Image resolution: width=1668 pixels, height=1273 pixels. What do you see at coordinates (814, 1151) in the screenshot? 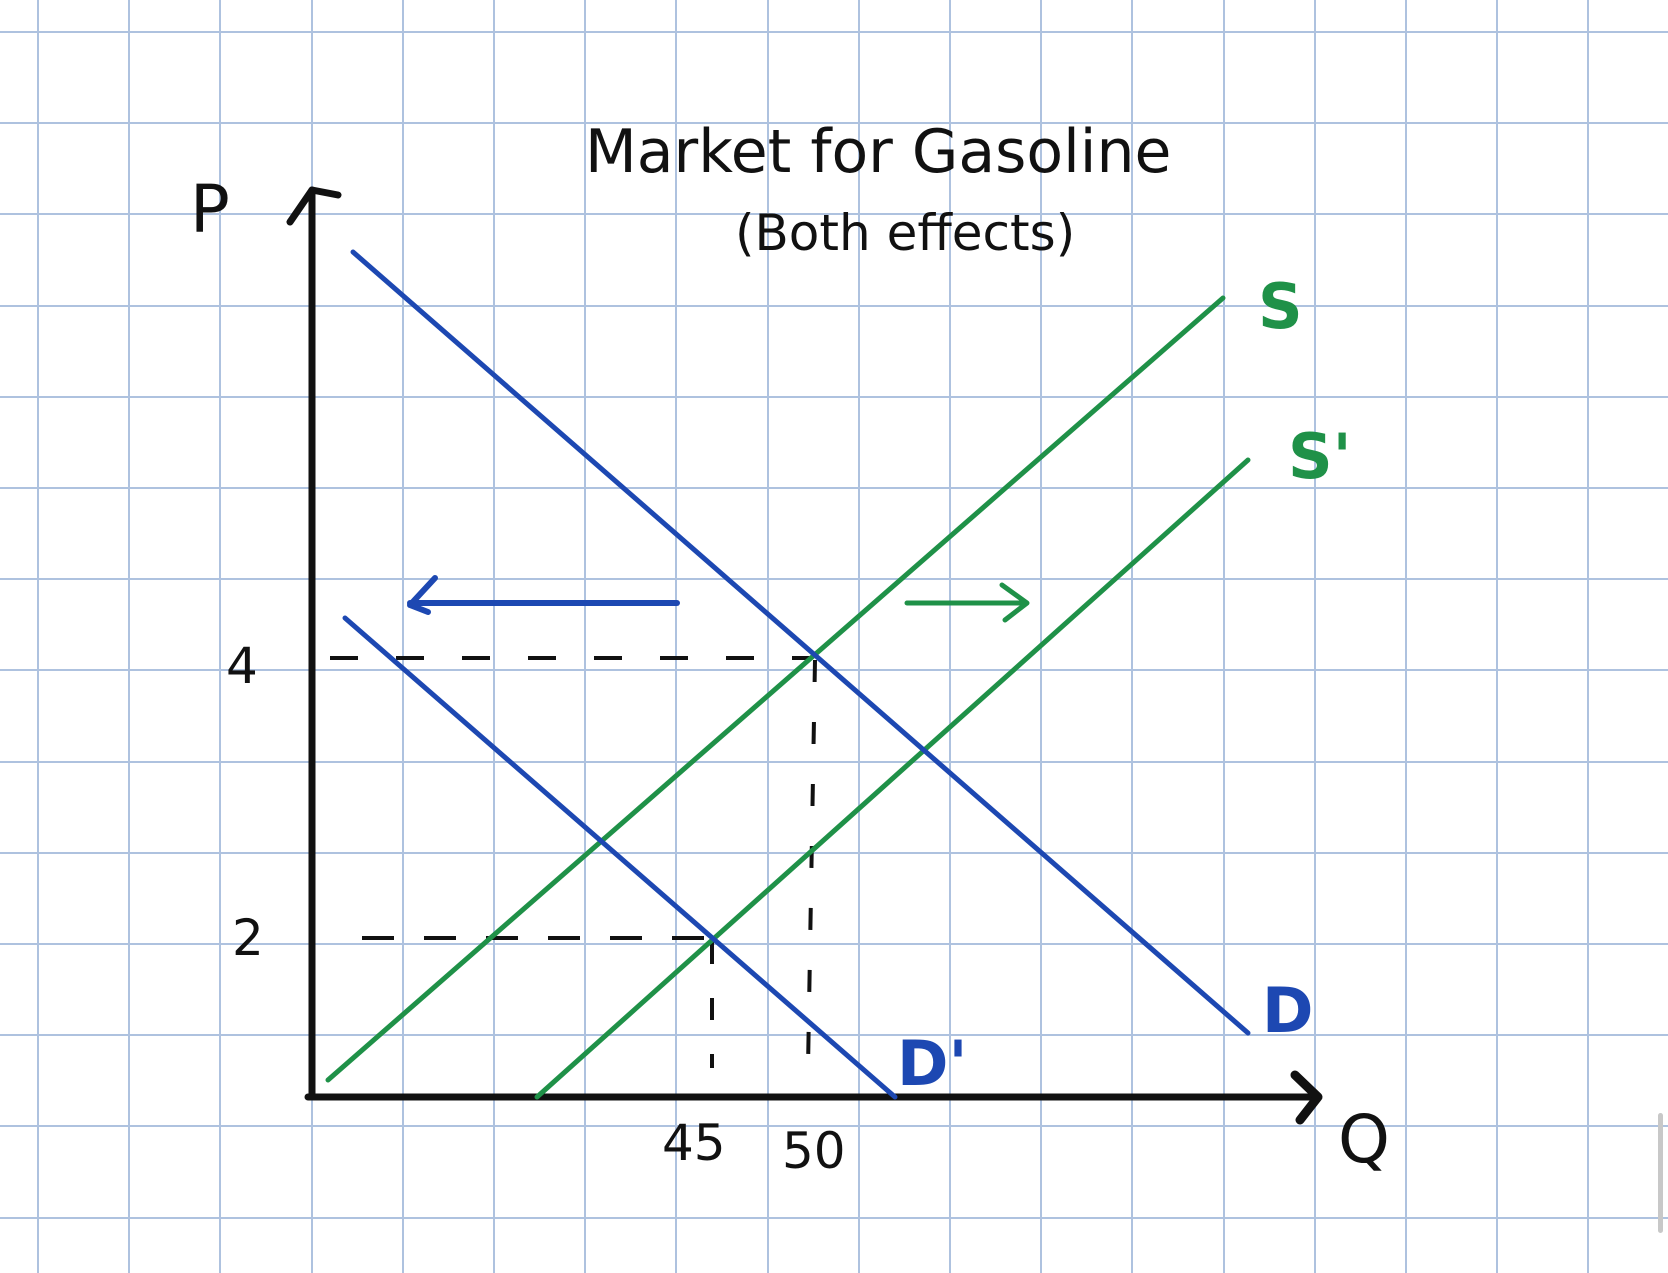
I see `quantity-tick-50: 50` at bounding box center [814, 1151].